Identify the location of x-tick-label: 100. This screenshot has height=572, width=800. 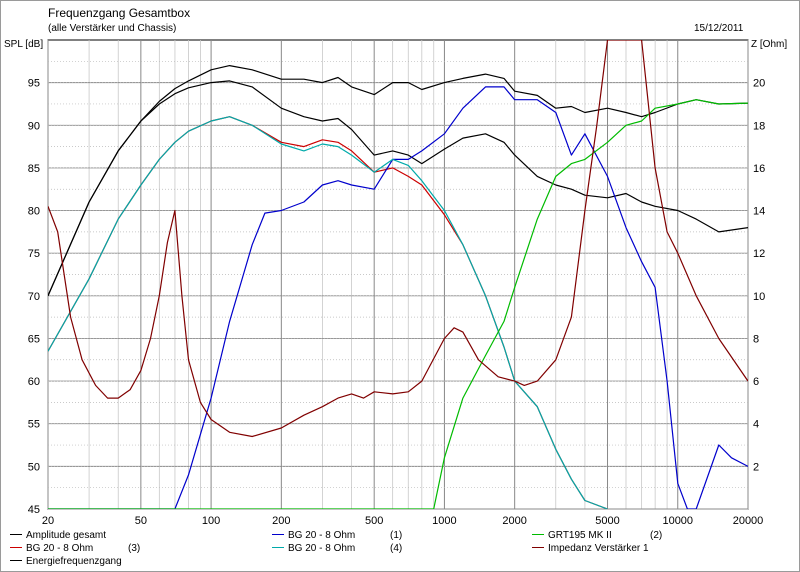
(211, 521).